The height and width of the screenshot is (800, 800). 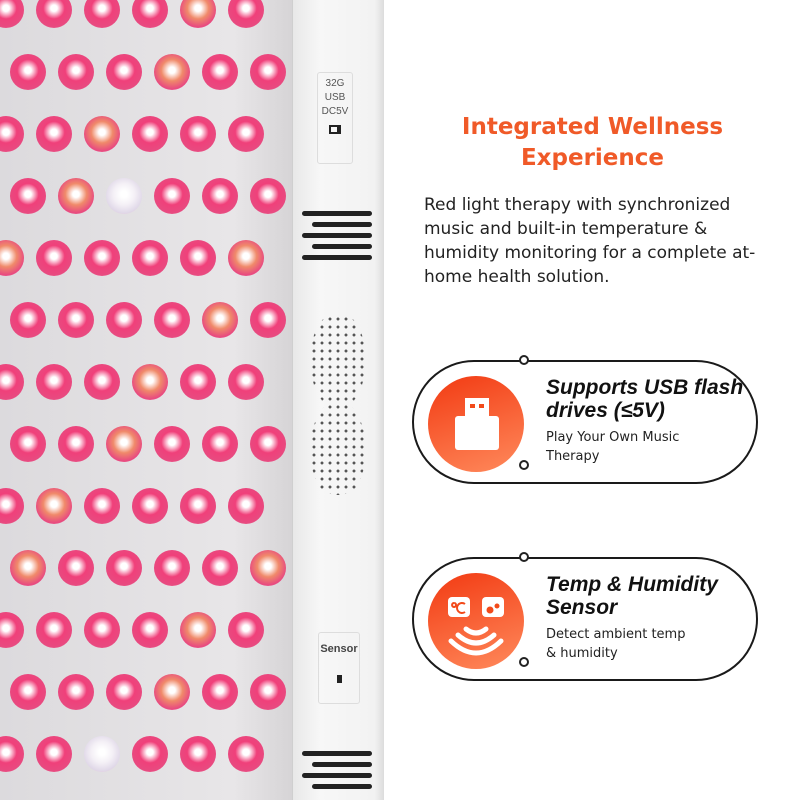 What do you see at coordinates (476, 424) in the screenshot?
I see `usb-drive-icon` at bounding box center [476, 424].